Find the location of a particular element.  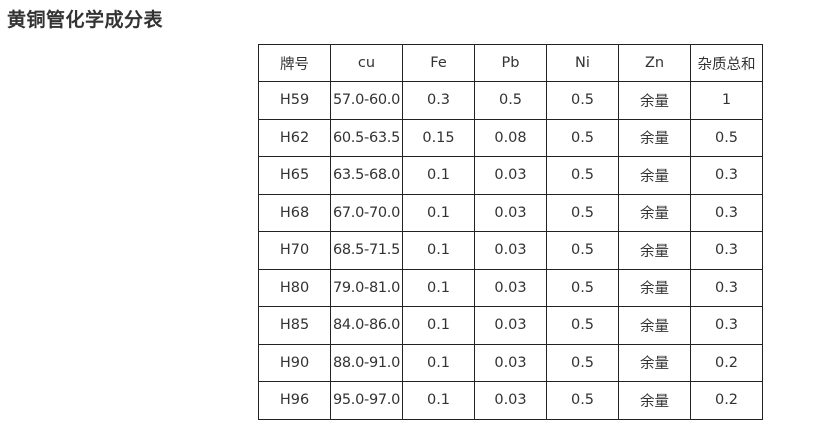

table-cell: 63.5-68.0 is located at coordinates (366, 175).